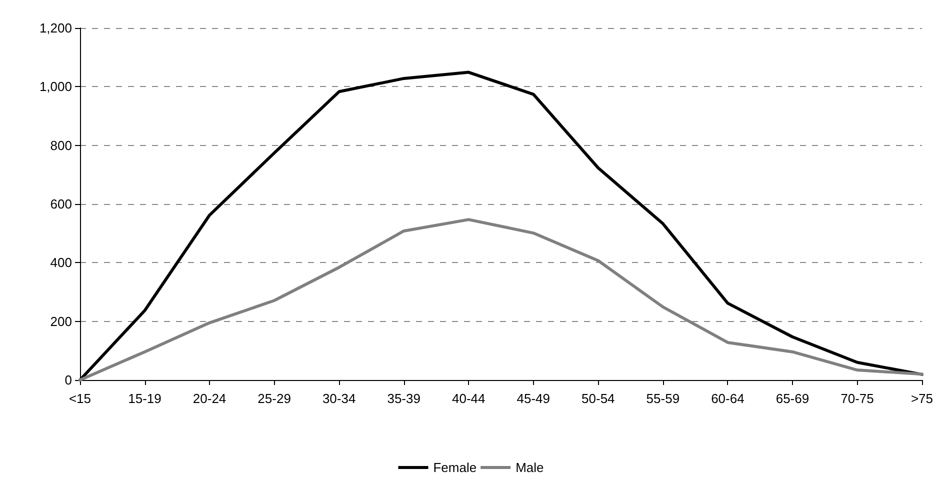 This screenshot has width=942, height=481. What do you see at coordinates (922, 398) in the screenshot?
I see `x-tick-label: >75` at bounding box center [922, 398].